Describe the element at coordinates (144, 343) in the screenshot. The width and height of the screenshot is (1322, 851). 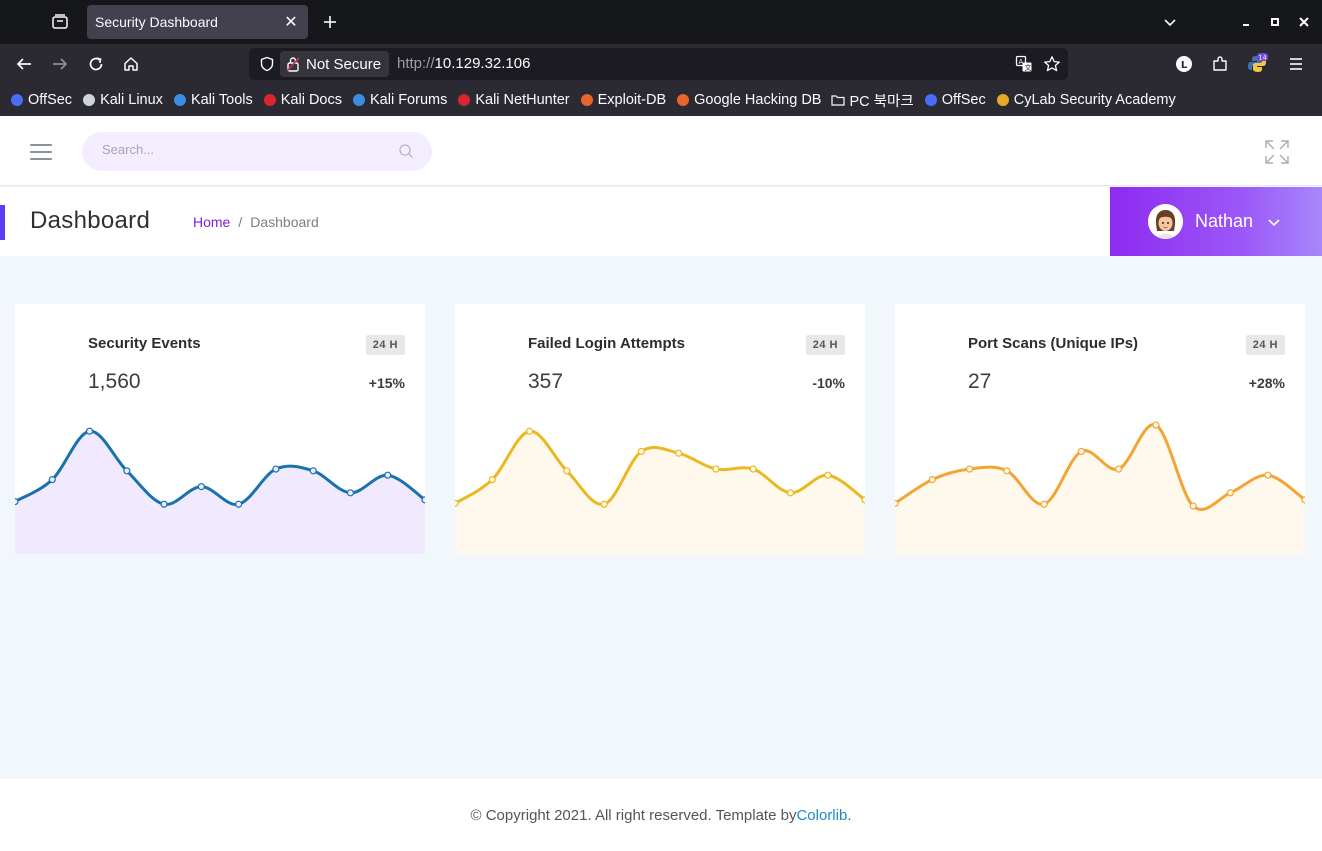
I see `card-title: Security Events` at that location.